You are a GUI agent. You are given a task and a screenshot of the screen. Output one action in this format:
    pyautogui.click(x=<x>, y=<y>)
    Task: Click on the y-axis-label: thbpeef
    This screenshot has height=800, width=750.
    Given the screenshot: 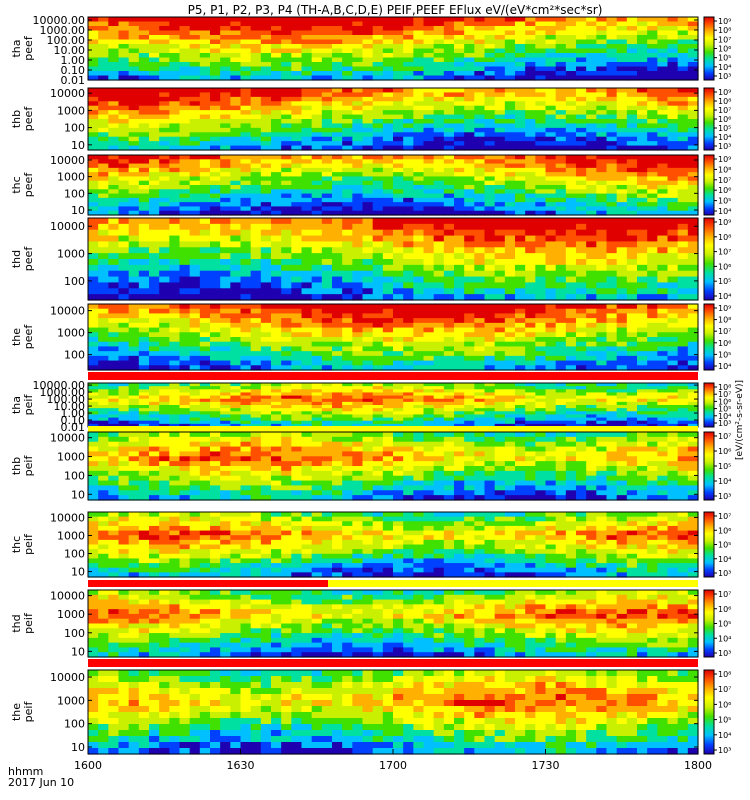 What is the action you would take?
    pyautogui.click(x=22, y=119)
    